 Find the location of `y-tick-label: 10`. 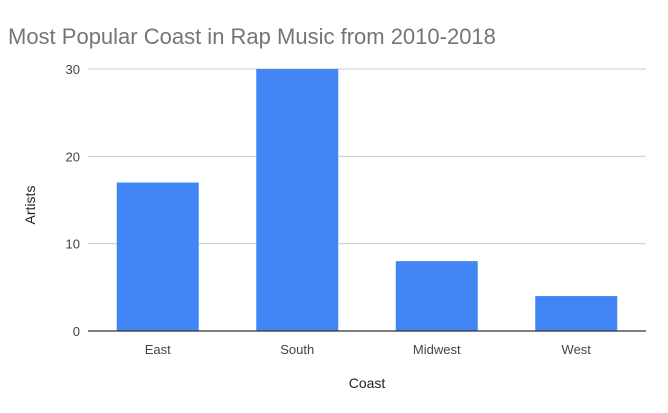

y-tick-label: 10 is located at coordinates (73, 244).